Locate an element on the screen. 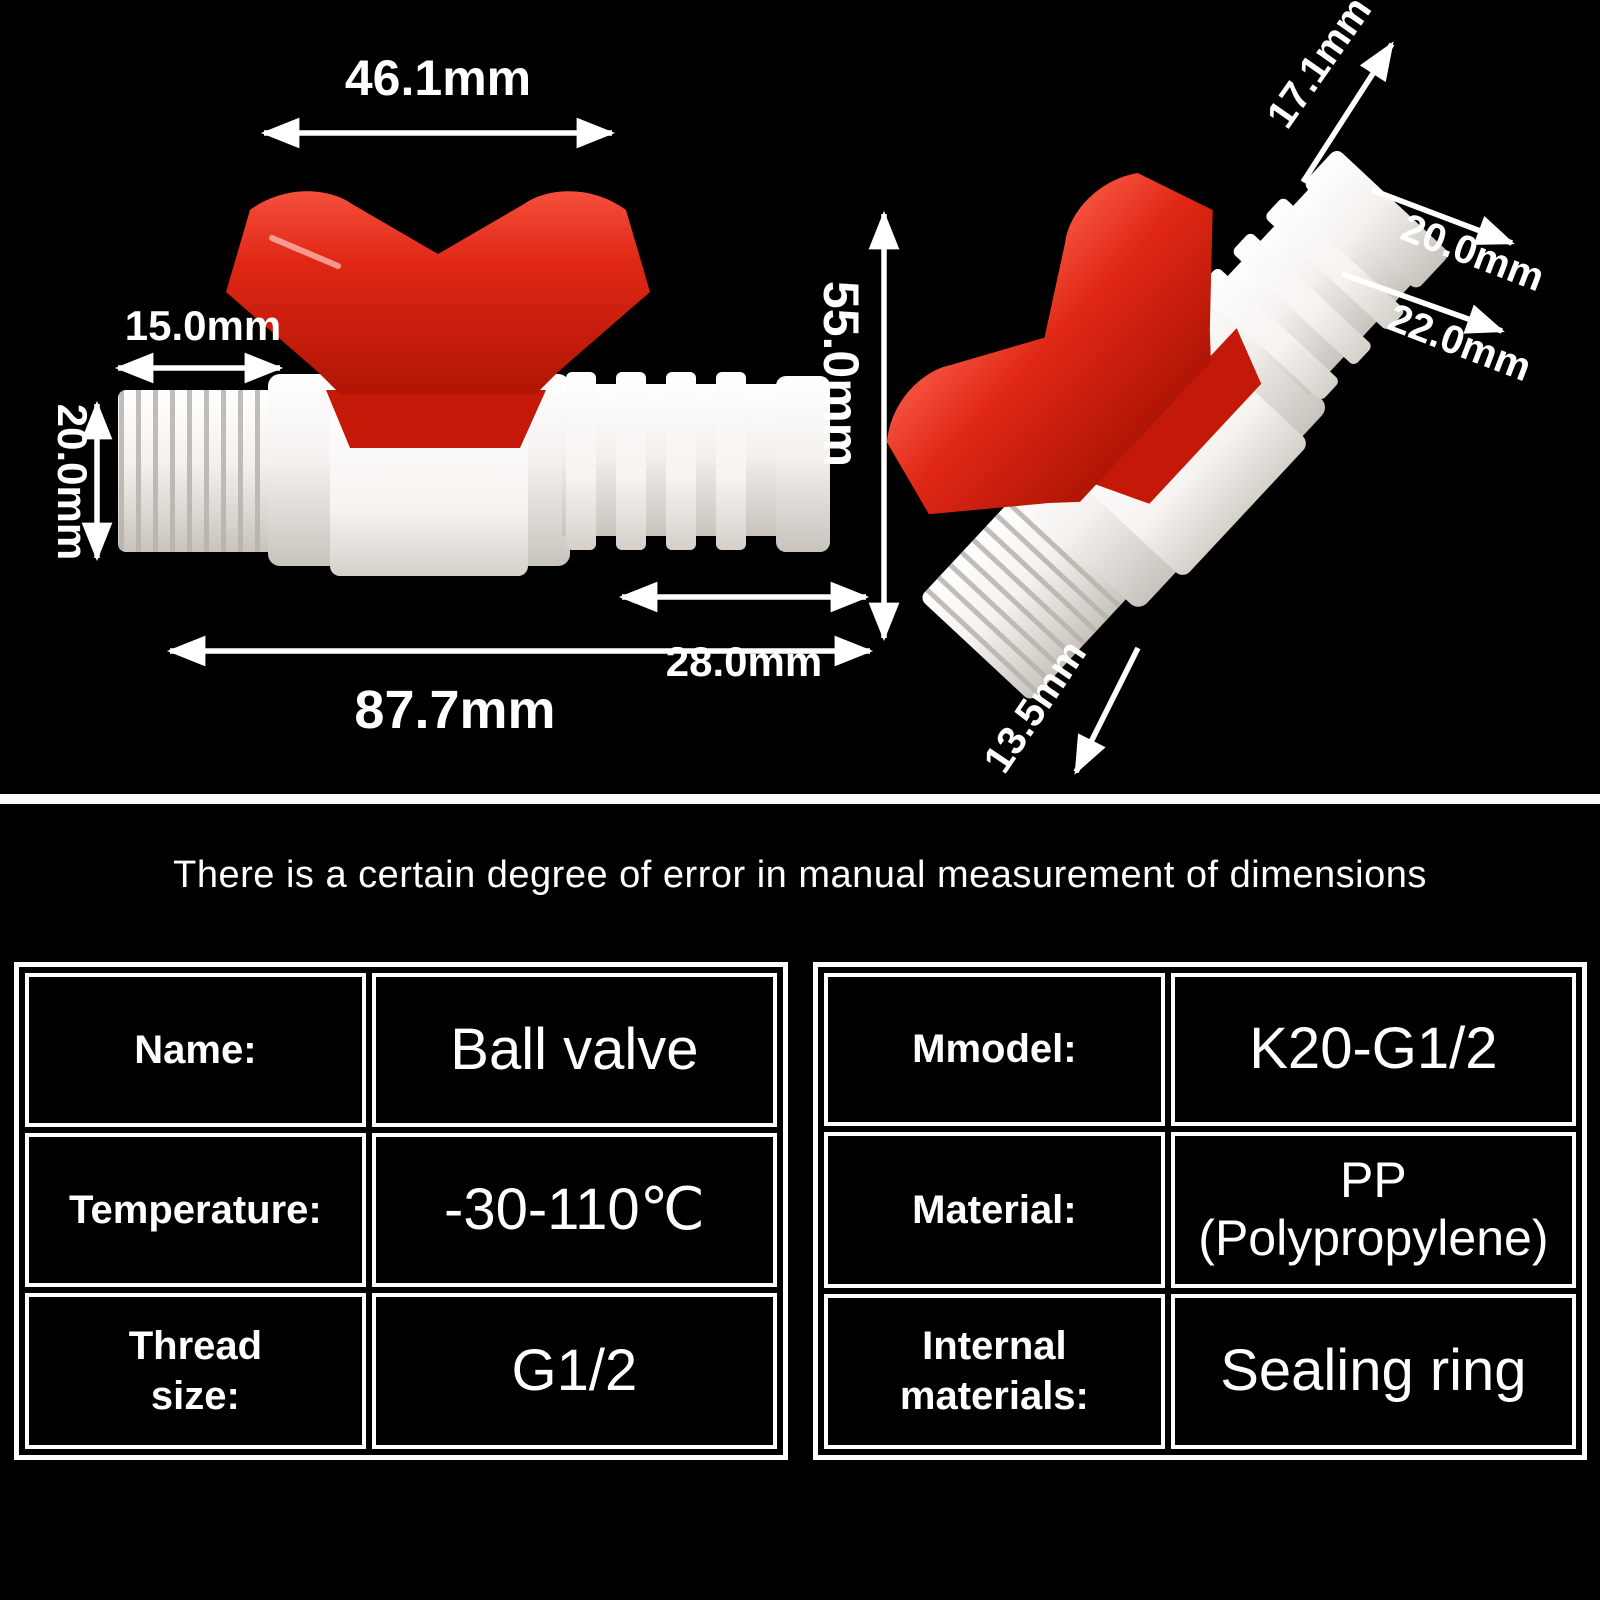 Image resolution: width=1600 pixels, height=1600 pixels. dimension-label-55-0mm: 55.0mm is located at coordinates (841, 374).